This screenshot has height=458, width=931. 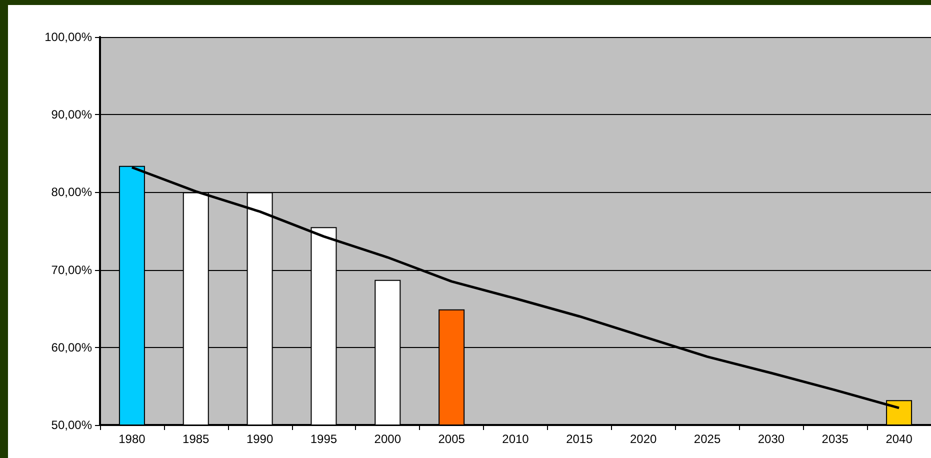 I want to click on x-tick-label: 2025, so click(x=707, y=439).